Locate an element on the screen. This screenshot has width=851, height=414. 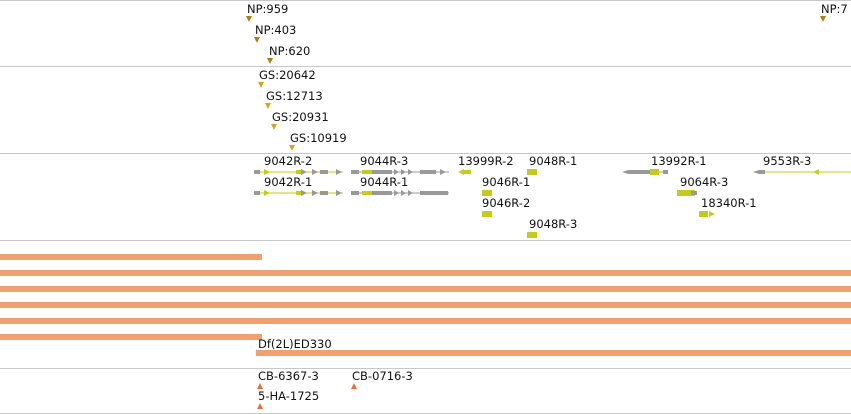
np-feature-label: NP:7 is located at coordinates (834, 9).